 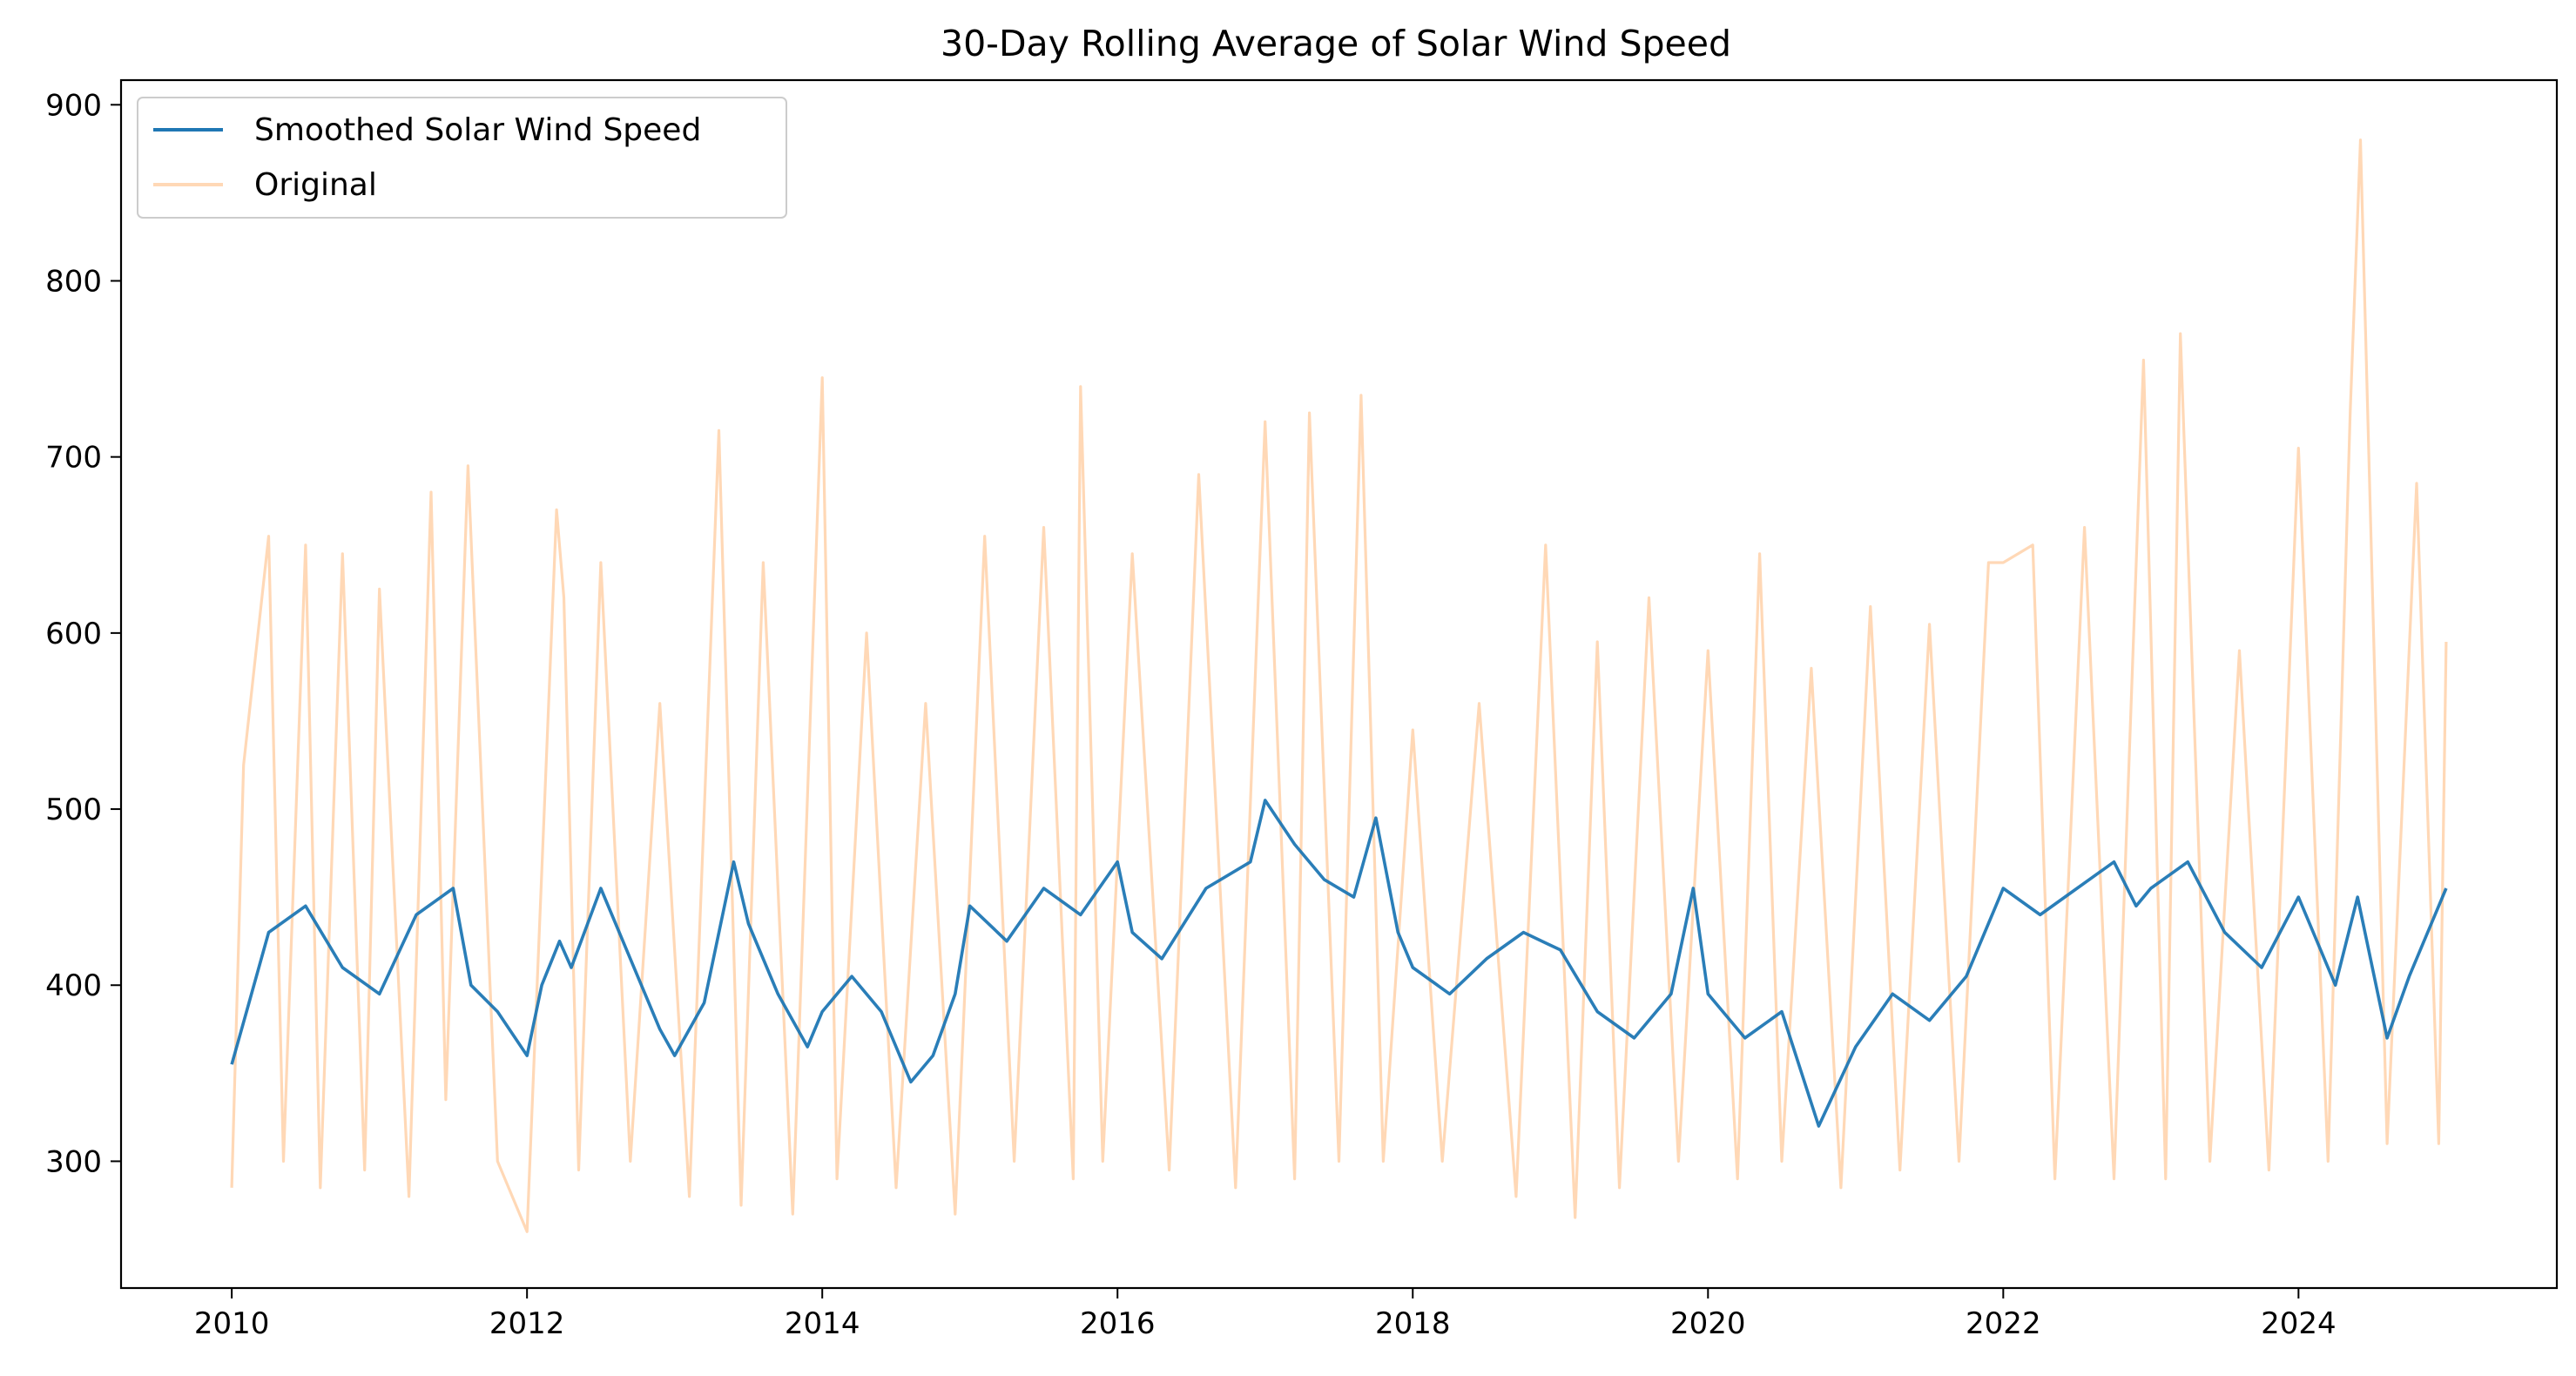 What do you see at coordinates (73, 281) in the screenshot?
I see `y-tick-label: 800` at bounding box center [73, 281].